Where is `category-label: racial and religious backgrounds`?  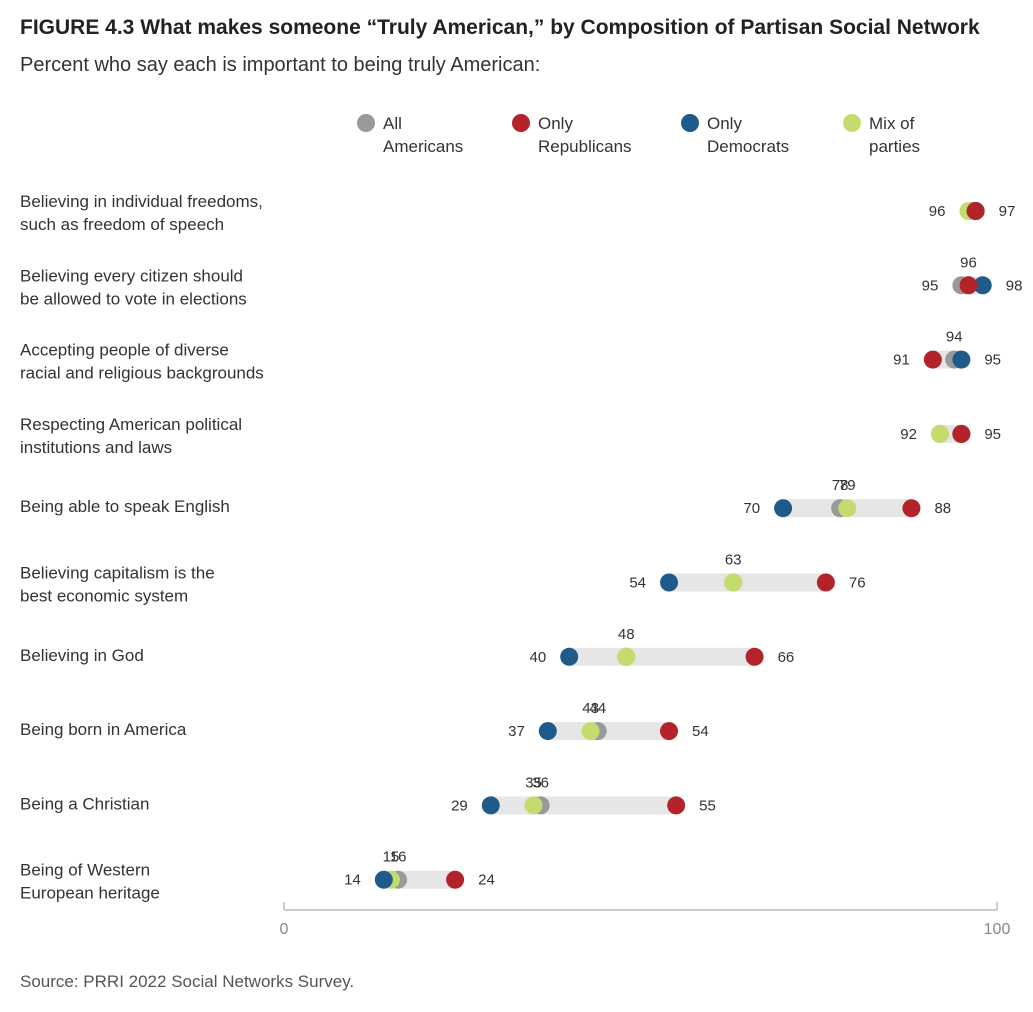
category-label: racial and religious backgrounds is located at coordinates (142, 373).